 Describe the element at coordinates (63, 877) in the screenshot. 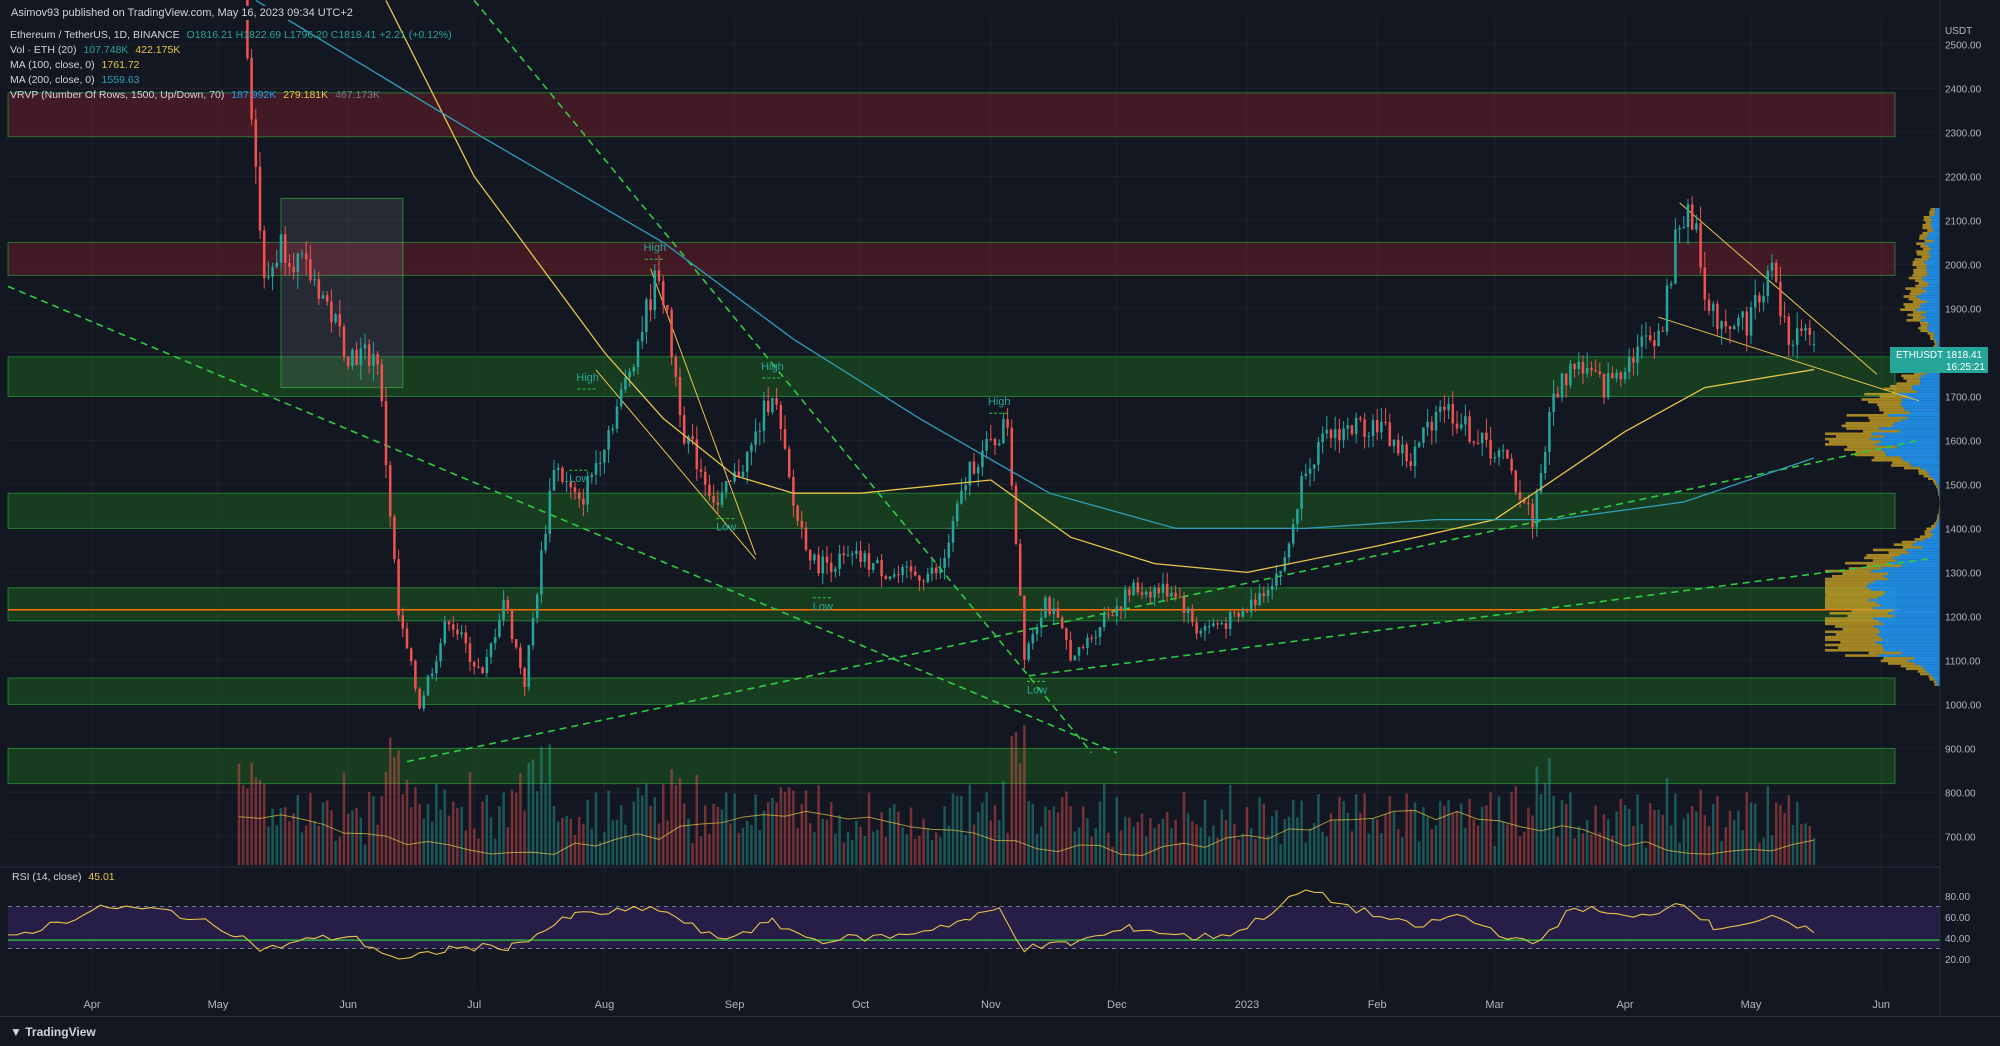

I see `rsi-legend: RSI (14, close) 45.01` at that location.